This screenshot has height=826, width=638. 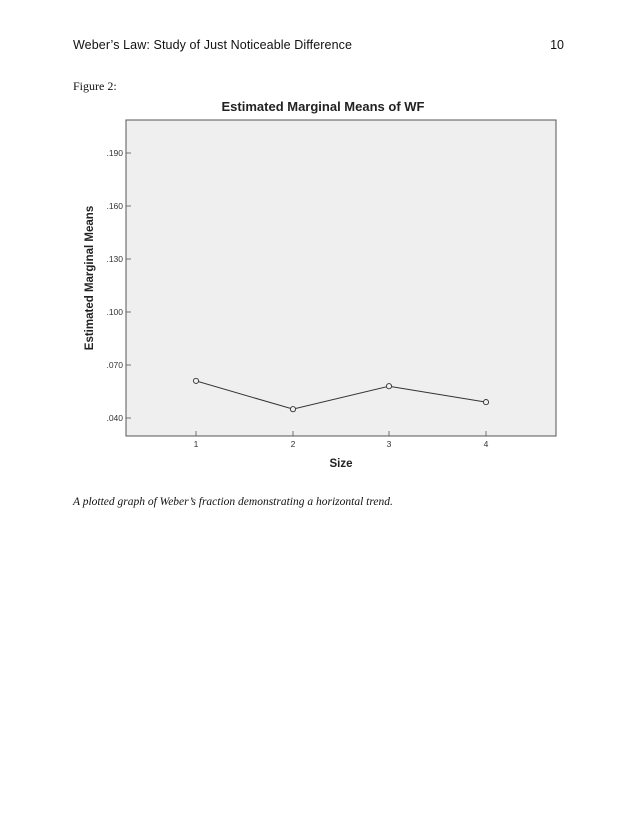 What do you see at coordinates (389, 444) in the screenshot?
I see `x-tick-label: 3` at bounding box center [389, 444].